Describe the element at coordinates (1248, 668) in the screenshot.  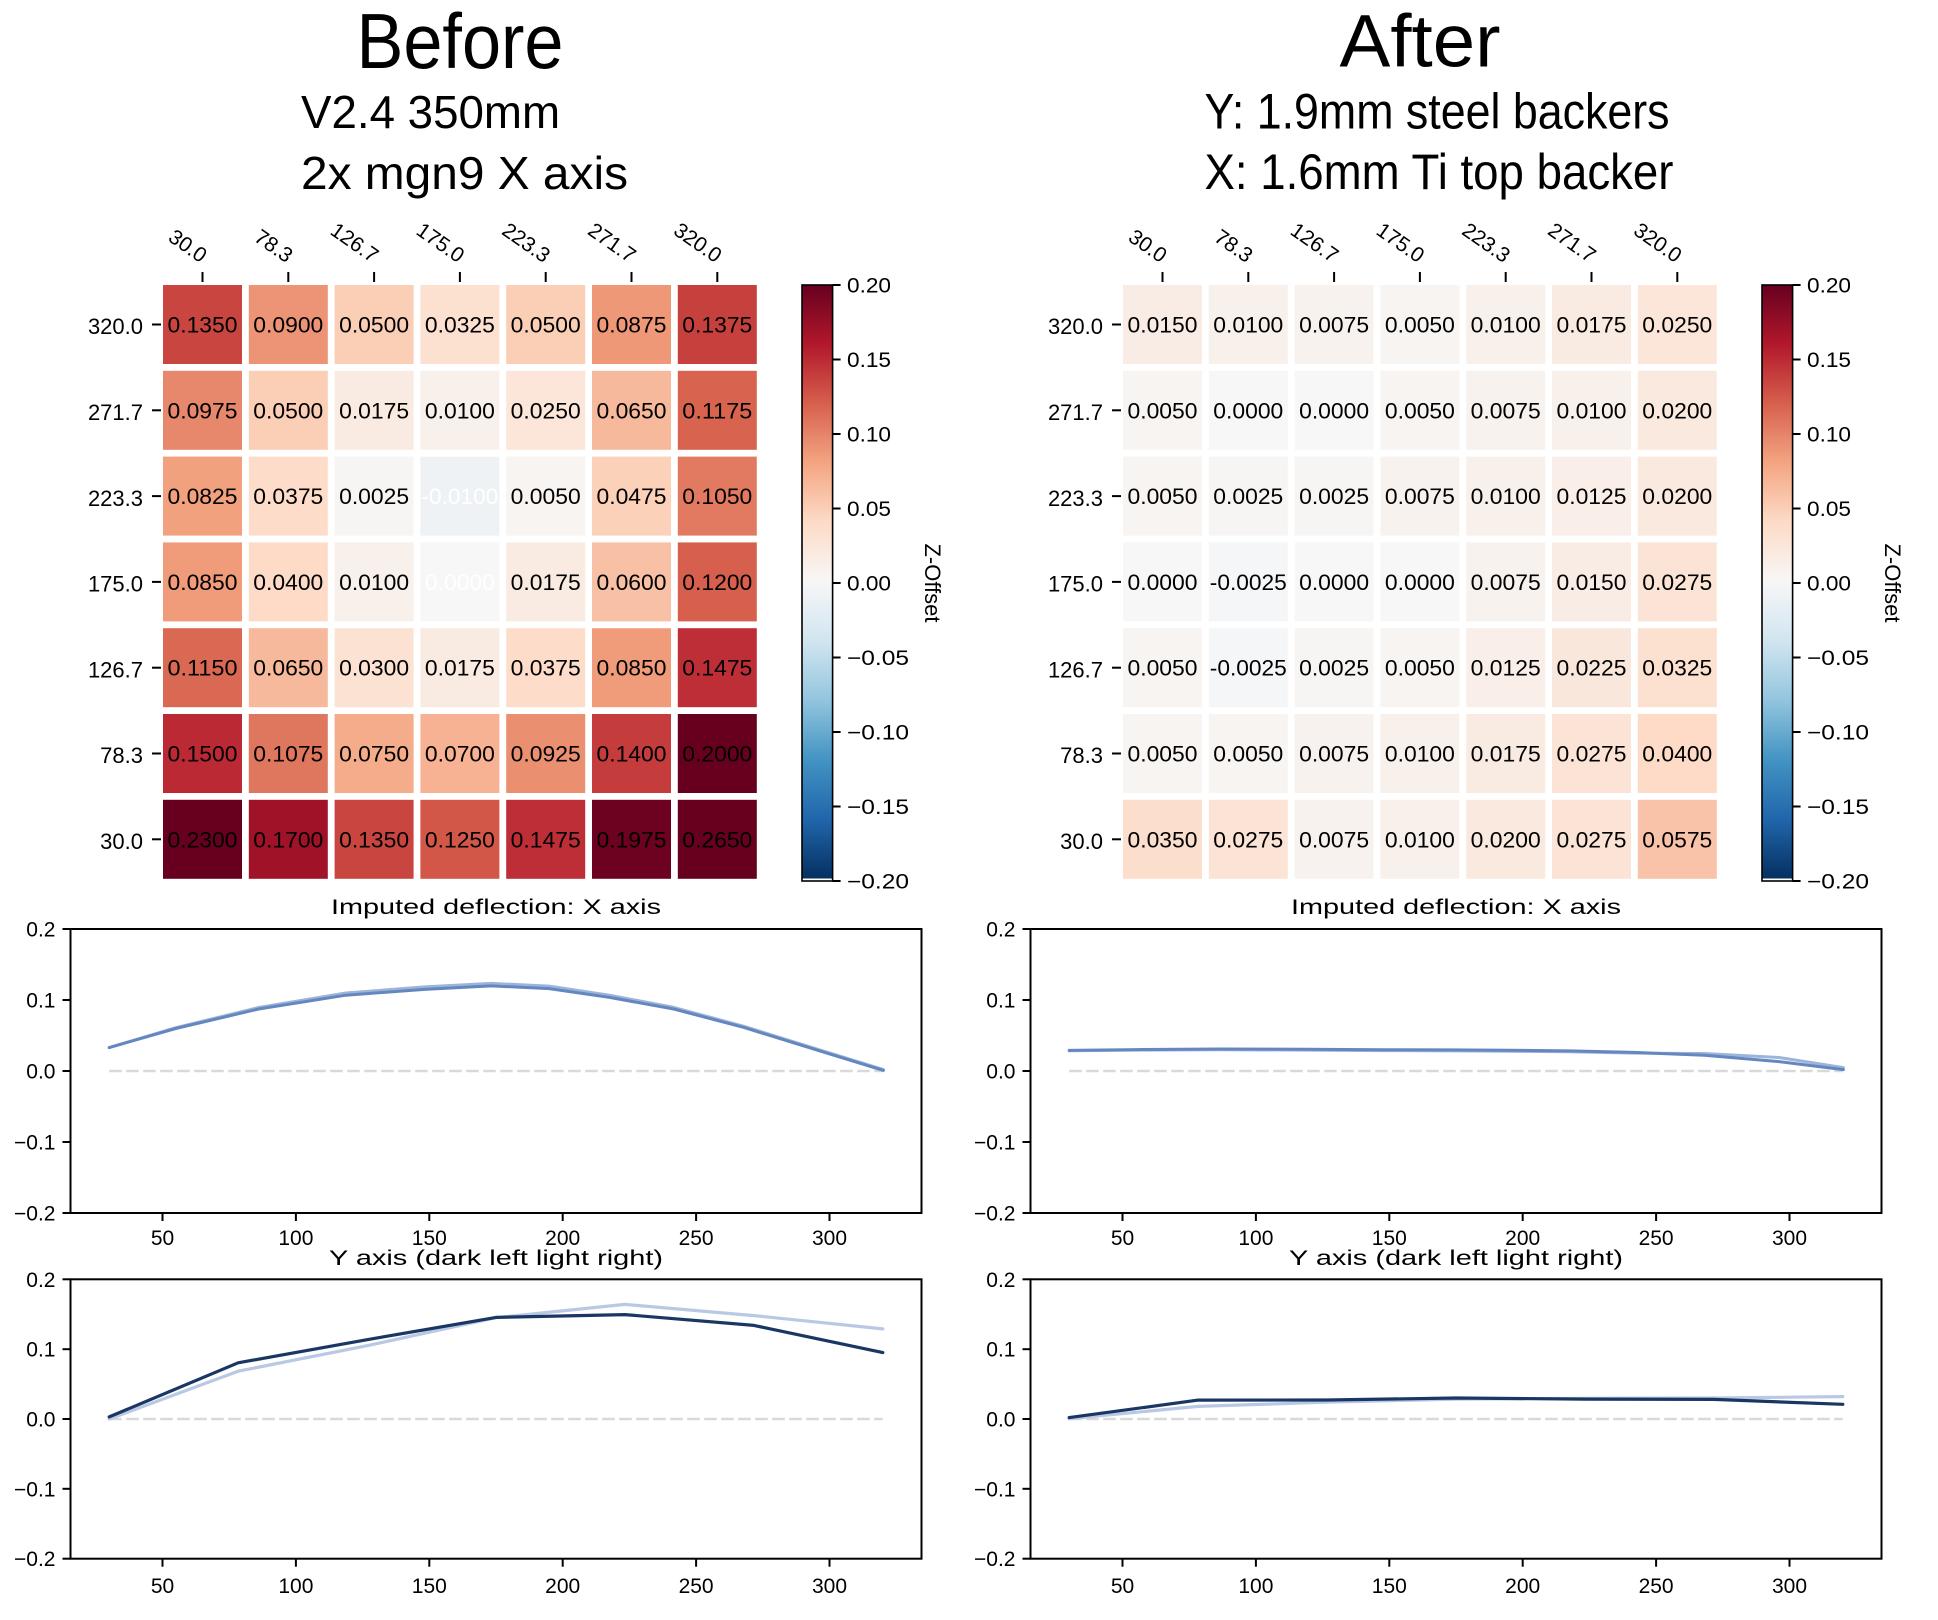
I see `svg-text: -0.0025` at that location.